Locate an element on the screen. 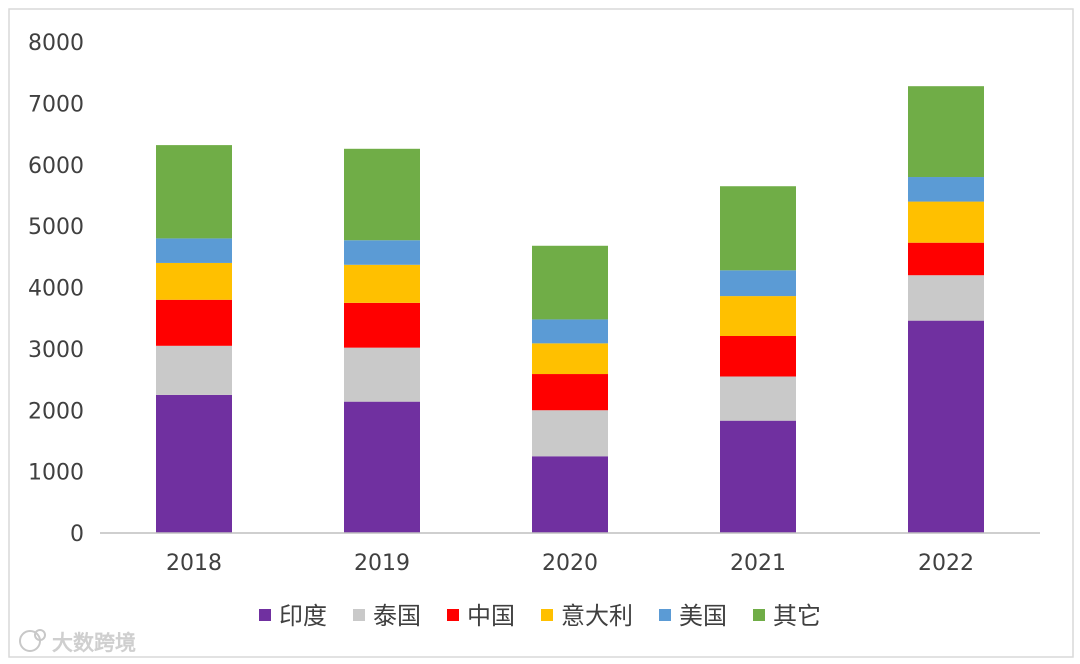 This screenshot has width=1080, height=664. watermark: 大数跨境 is located at coordinates (77, 642).